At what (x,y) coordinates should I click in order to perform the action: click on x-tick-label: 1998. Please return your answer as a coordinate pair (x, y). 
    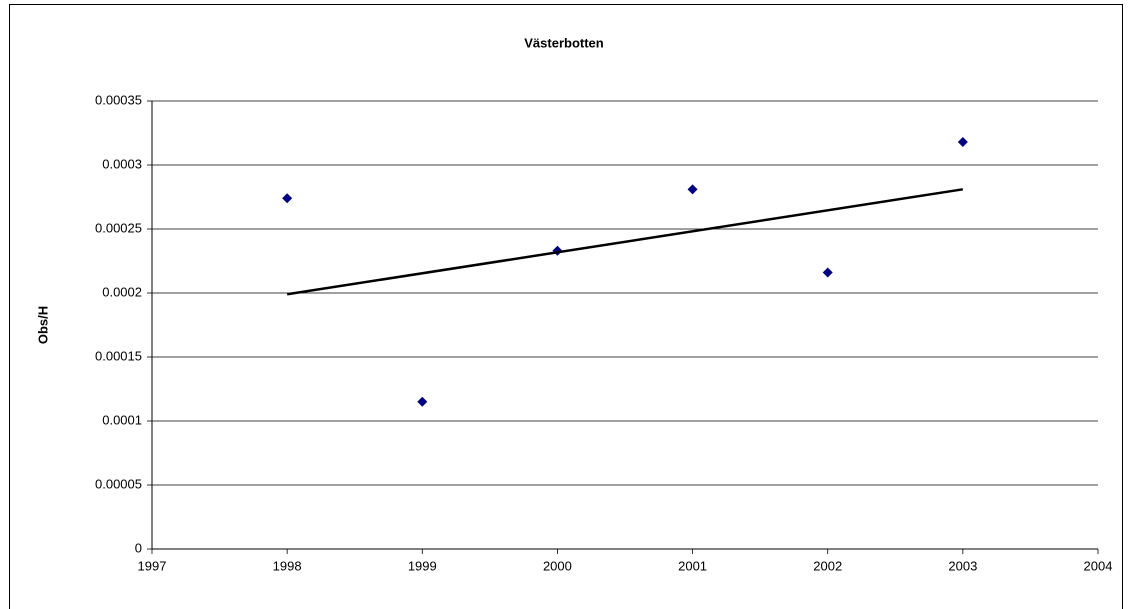
    Looking at the image, I should click on (287, 565).